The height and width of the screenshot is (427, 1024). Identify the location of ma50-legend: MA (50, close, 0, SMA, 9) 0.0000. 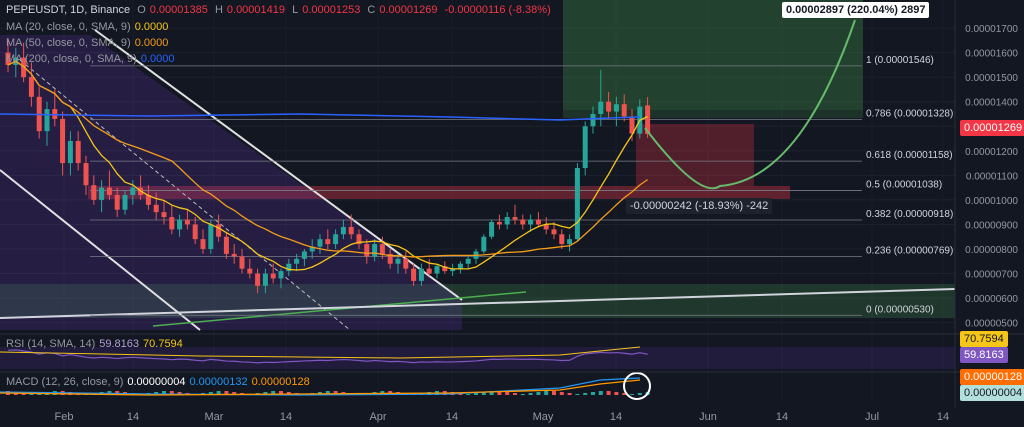
(89, 43).